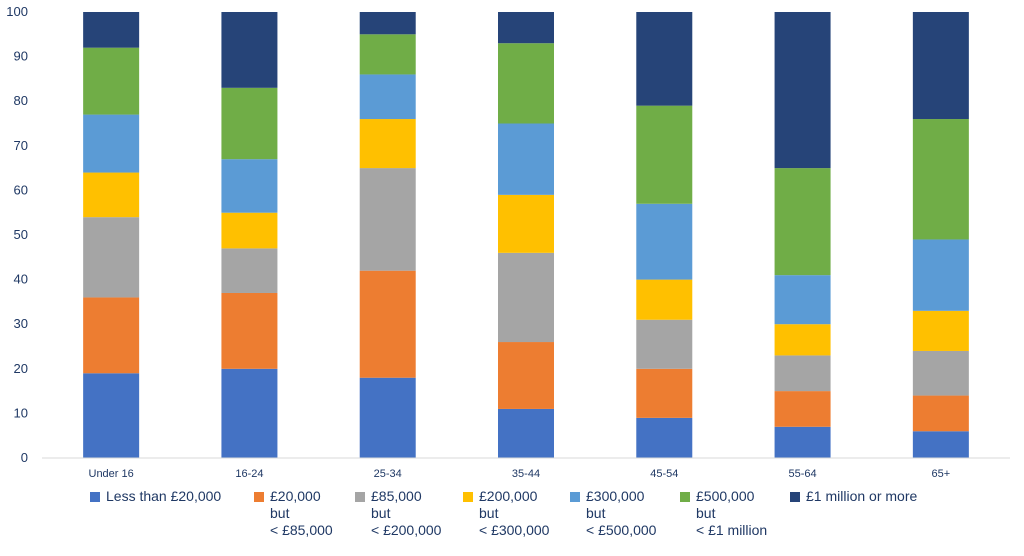  I want to click on legend-label: £500,000 but < £1 million, so click(732, 513).